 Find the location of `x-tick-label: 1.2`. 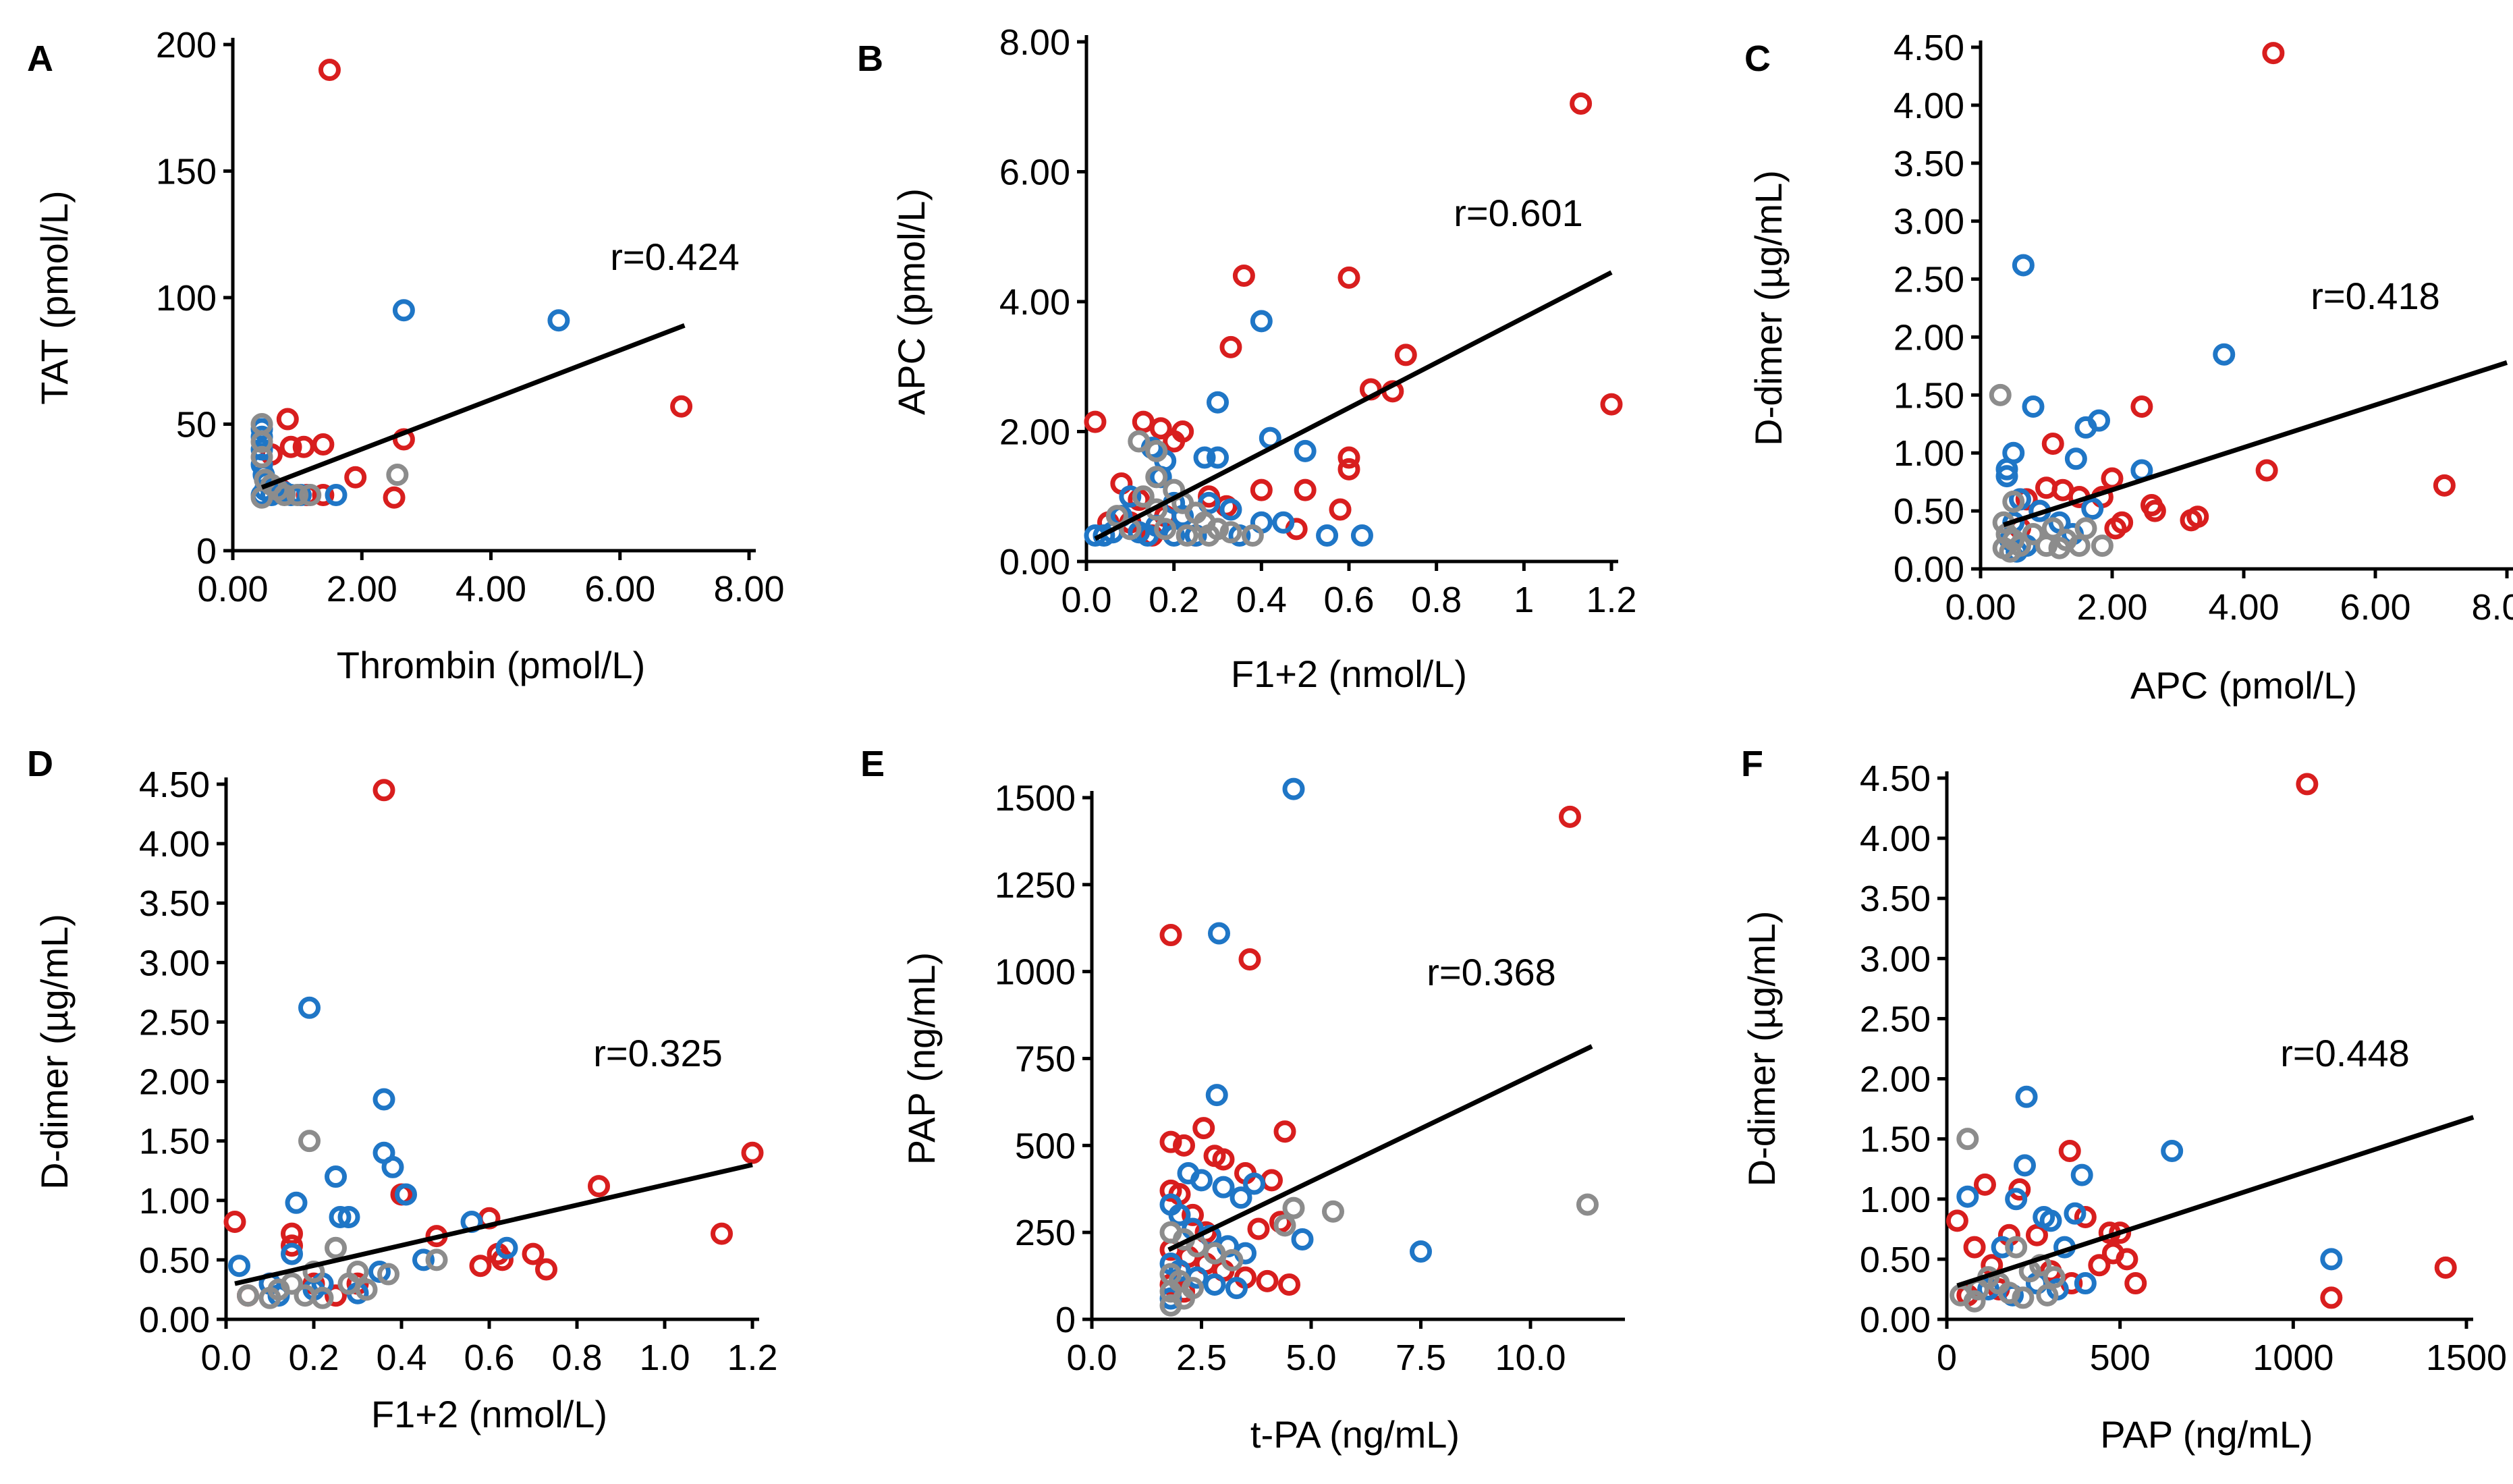

x-tick-label: 1.2 is located at coordinates (752, 1358).